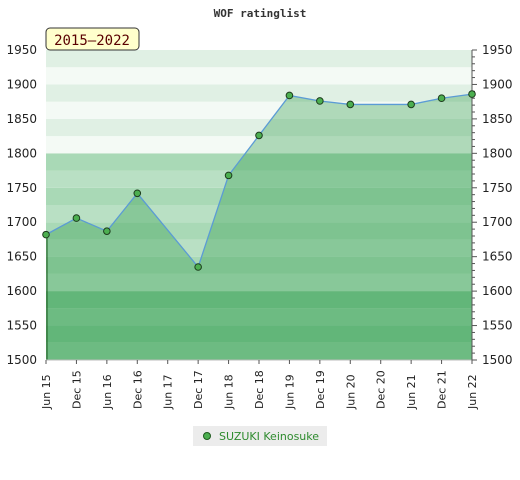  I want to click on x-tick-label: Jun 15, so click(46, 392).